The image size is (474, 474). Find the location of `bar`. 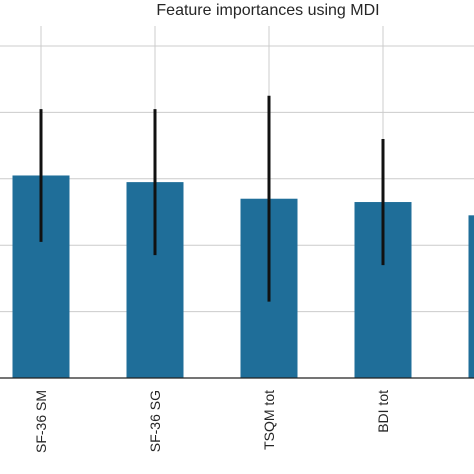

bar is located at coordinates (471, 296).